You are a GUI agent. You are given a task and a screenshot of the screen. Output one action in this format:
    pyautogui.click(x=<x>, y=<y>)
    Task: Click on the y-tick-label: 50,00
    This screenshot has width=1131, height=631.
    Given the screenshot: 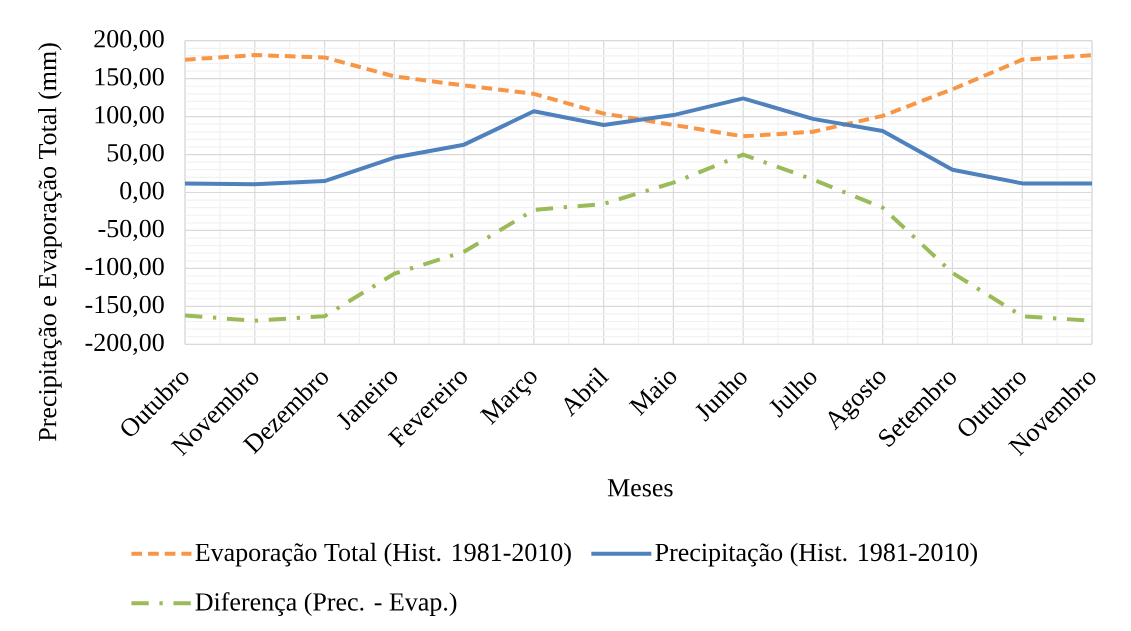 What is the action you would take?
    pyautogui.click(x=135, y=154)
    